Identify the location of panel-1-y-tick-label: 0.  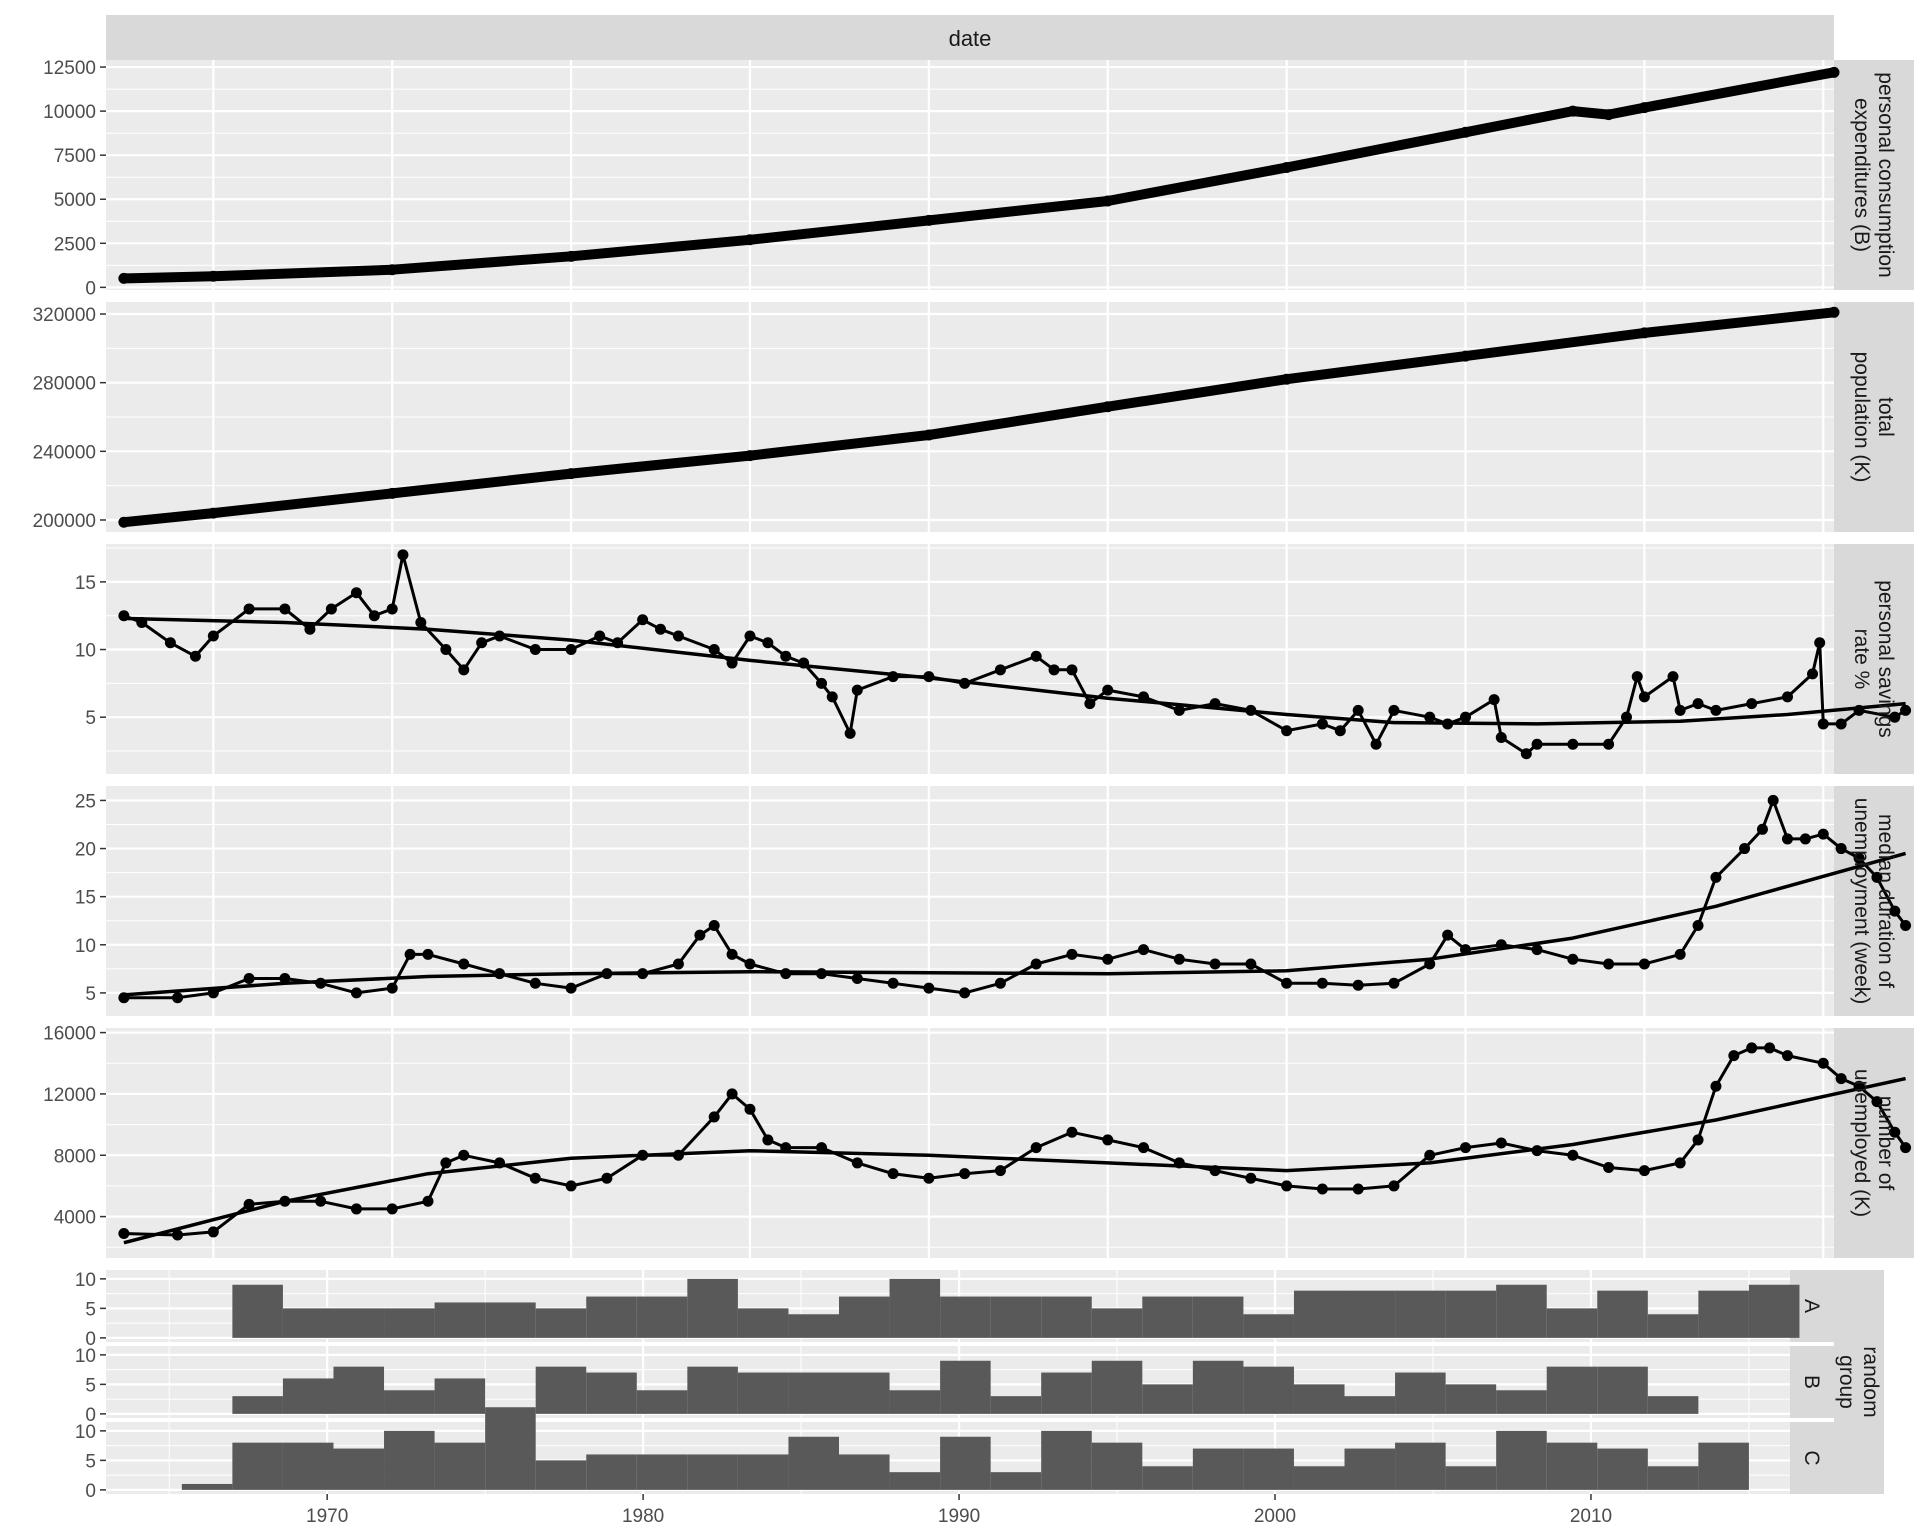
(90, 288).